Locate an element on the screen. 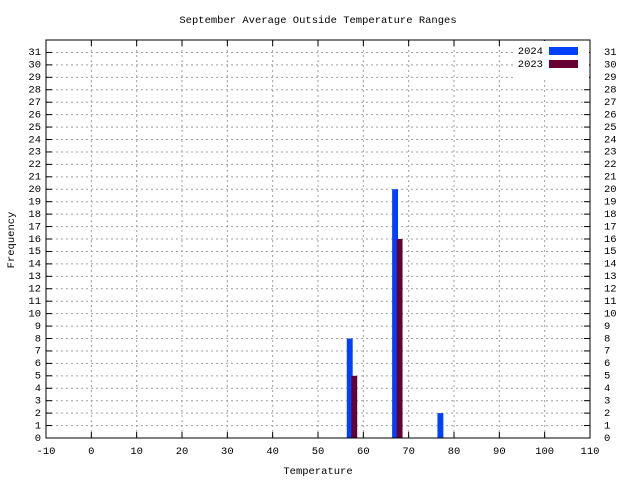 The image size is (640, 480). y-tick-label: 24 is located at coordinates (34, 140).